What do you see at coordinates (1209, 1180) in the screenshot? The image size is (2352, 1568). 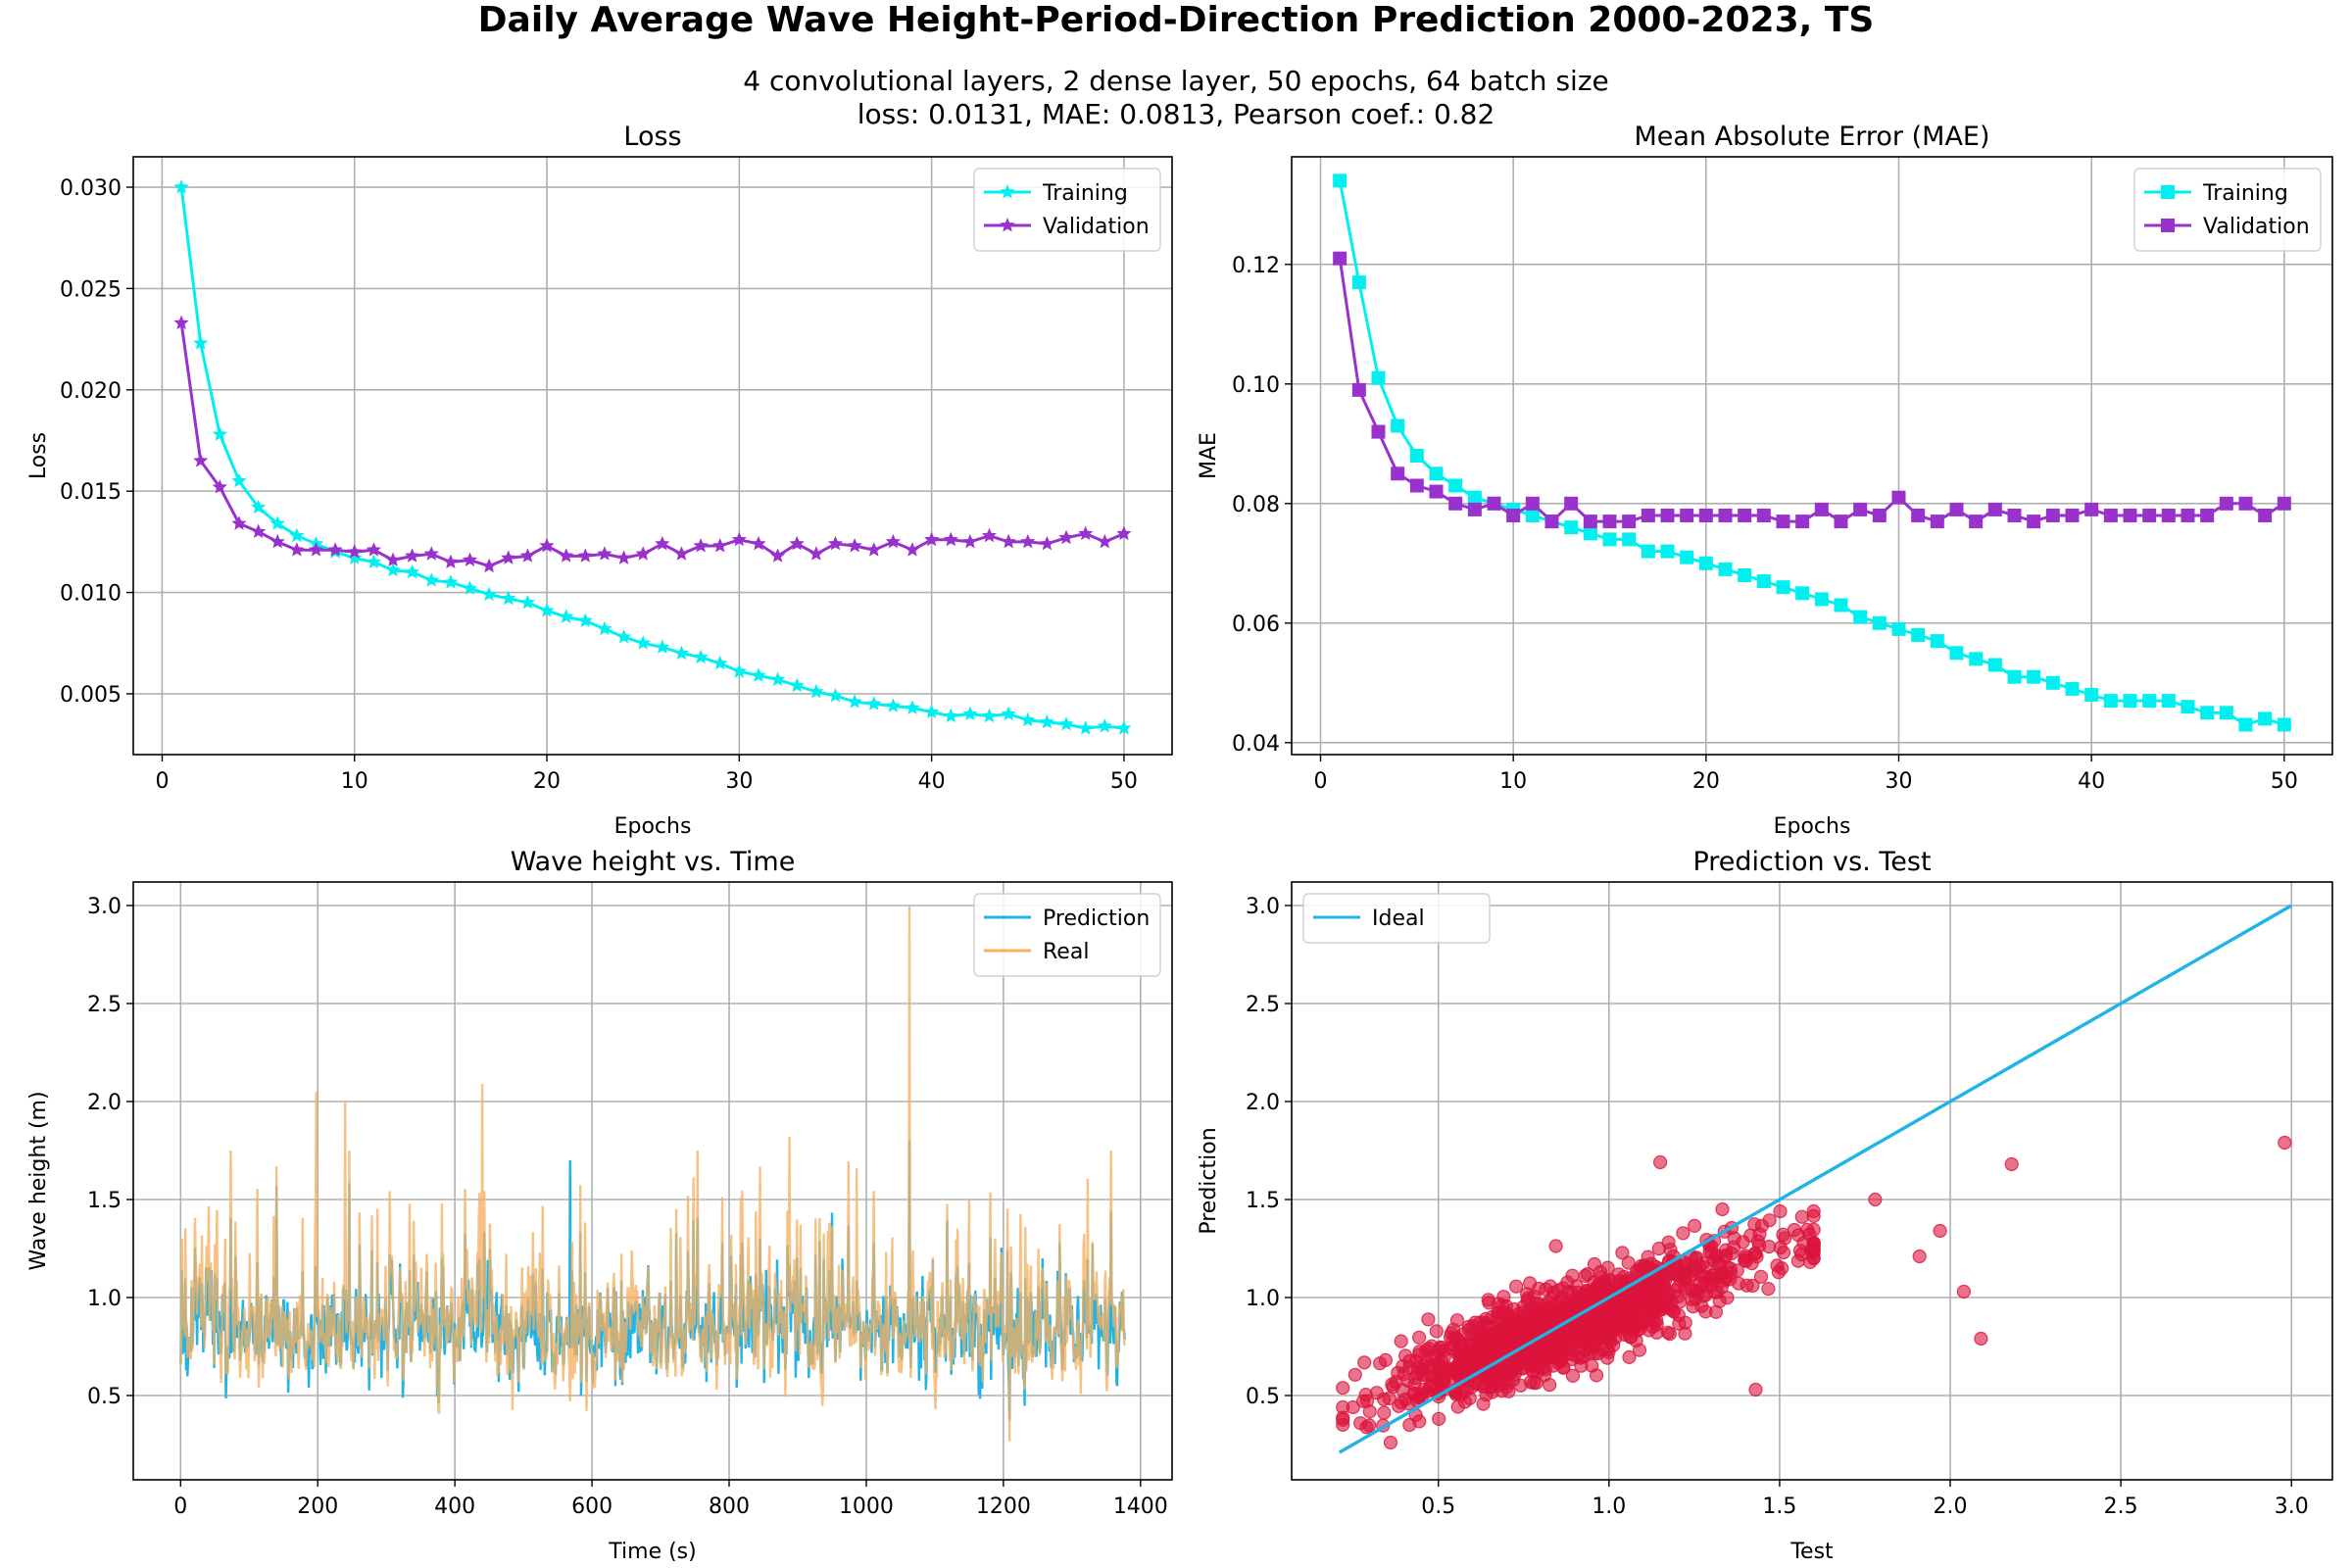 I see `chart-3-ylabel: Prediction` at bounding box center [1209, 1180].